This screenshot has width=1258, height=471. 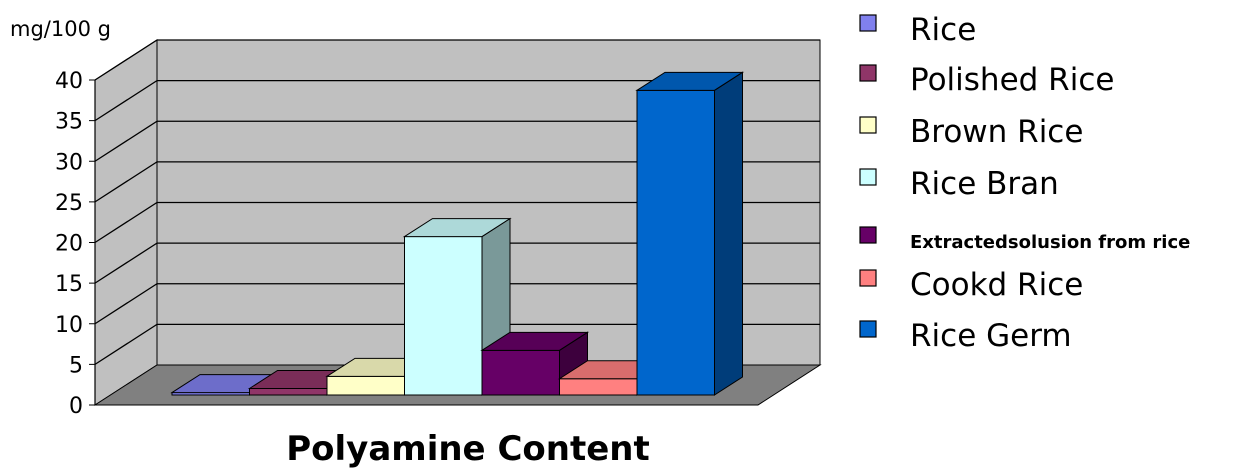 I want to click on y-axis: 0 5 10 15 20 25 30 35 40, so click(x=75, y=244).